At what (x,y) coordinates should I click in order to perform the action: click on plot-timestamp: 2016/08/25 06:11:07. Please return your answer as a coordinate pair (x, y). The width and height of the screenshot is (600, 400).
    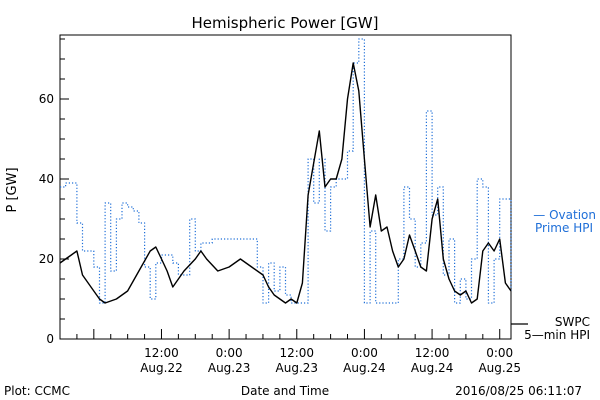
    Looking at the image, I should click on (518, 391).